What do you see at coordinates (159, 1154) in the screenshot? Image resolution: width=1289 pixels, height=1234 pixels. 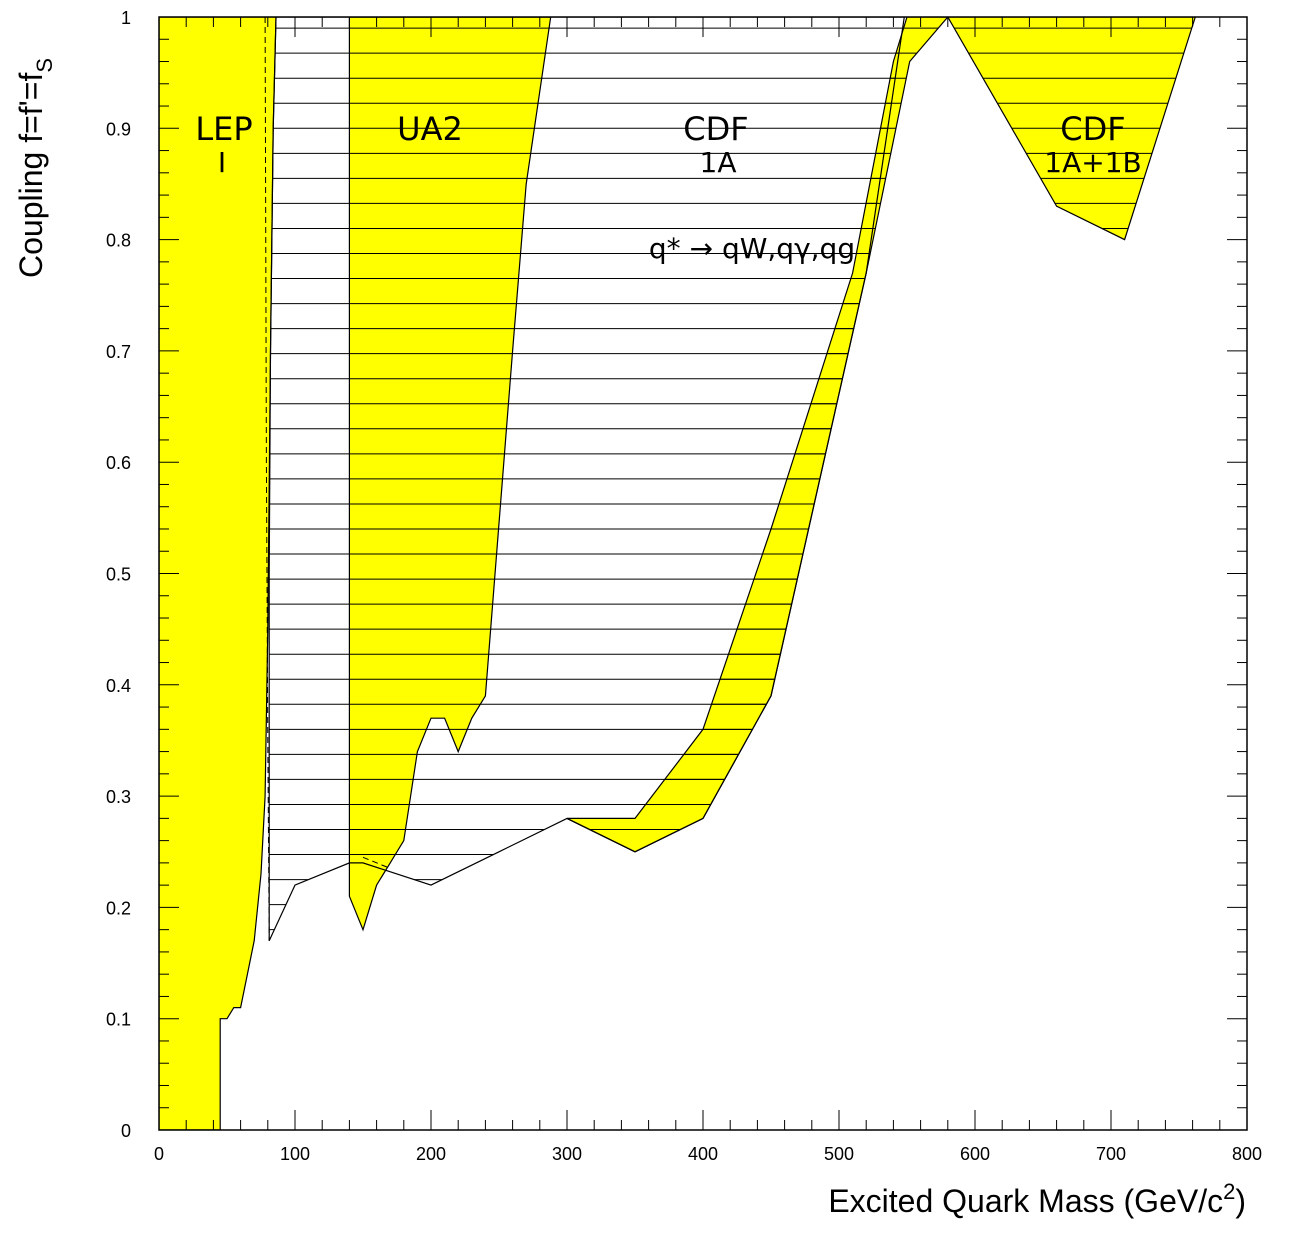 I see `x-tick-label: 0` at bounding box center [159, 1154].